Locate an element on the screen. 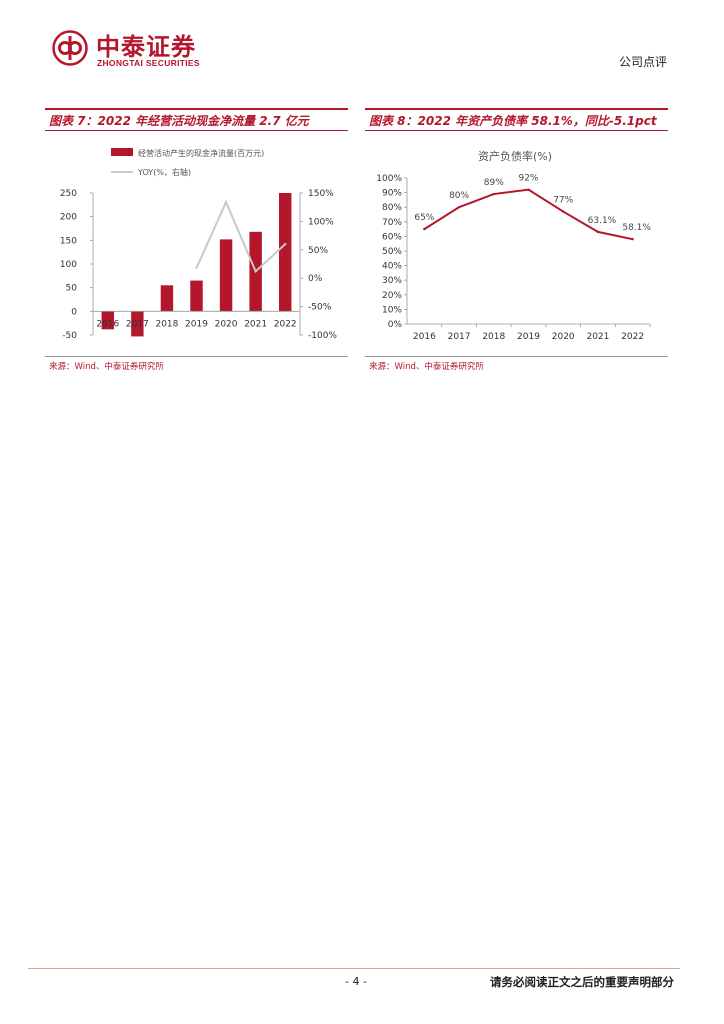 Image resolution: width=724 pixels, height=1024 pixels. y-right-tick-label: -50% is located at coordinates (320, 308).